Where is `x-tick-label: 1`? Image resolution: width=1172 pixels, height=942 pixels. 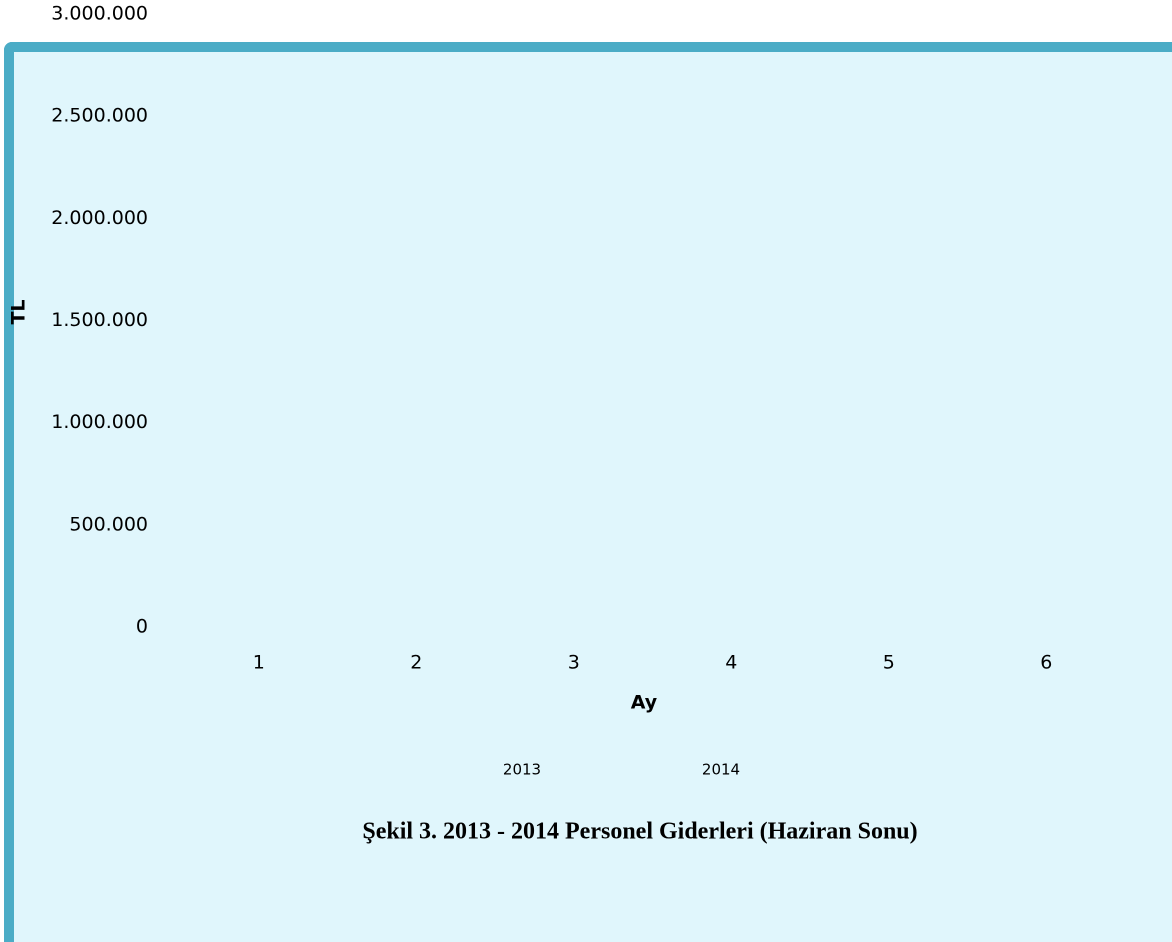
x-tick-label: 1 is located at coordinates (259, 663).